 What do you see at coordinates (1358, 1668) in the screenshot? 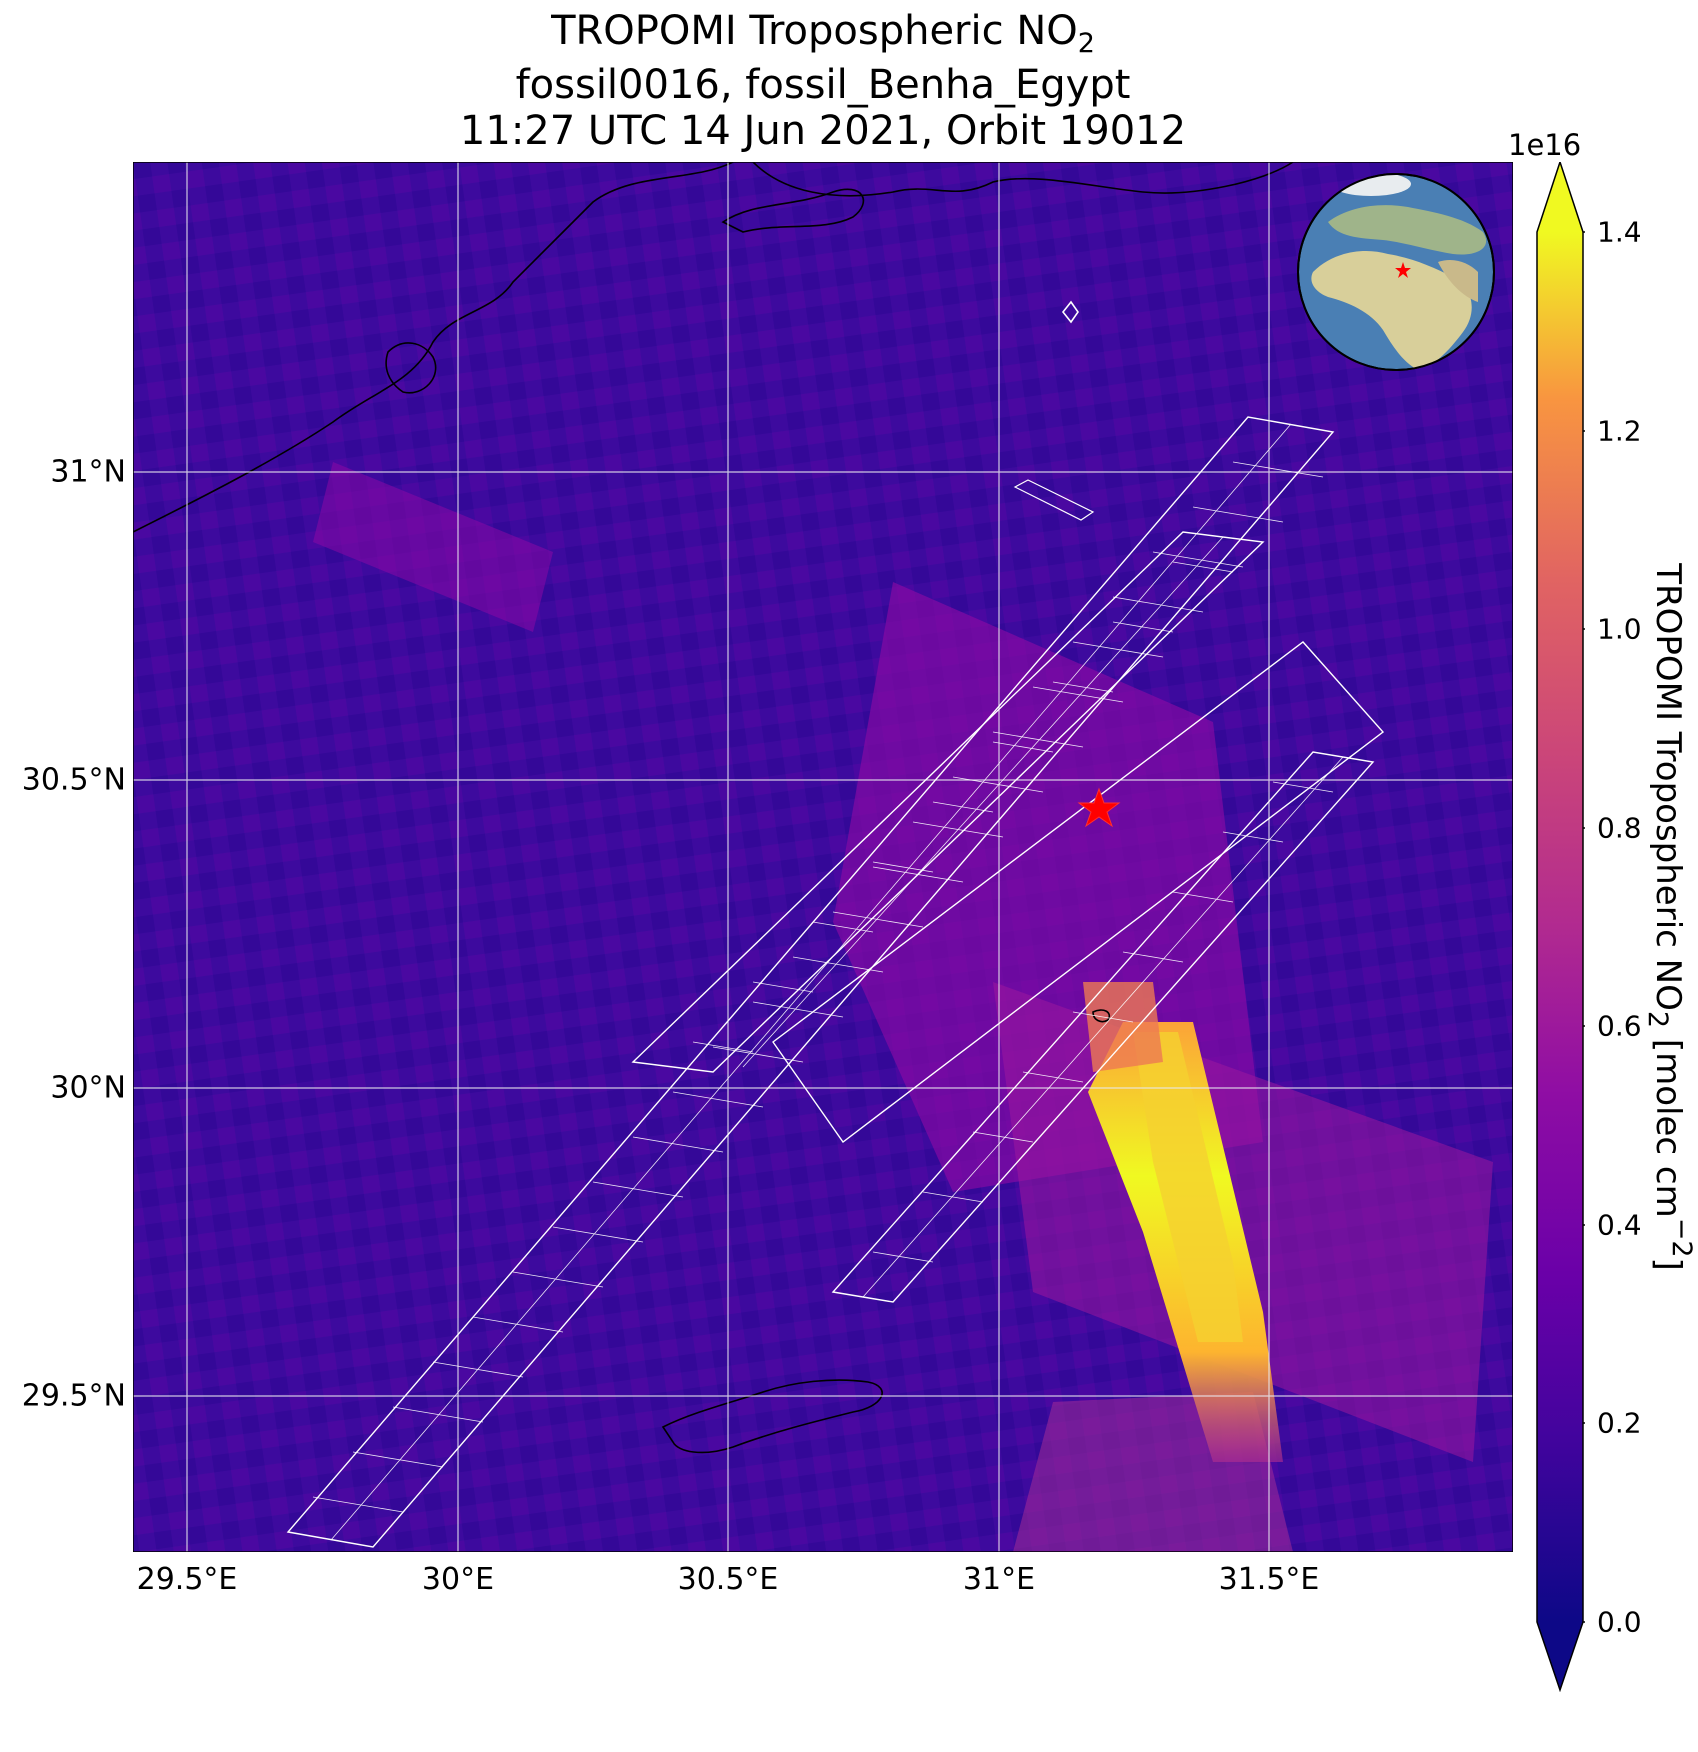
I see `source-credit: Source: NASA/JPL-Caltech` at bounding box center [1358, 1668].